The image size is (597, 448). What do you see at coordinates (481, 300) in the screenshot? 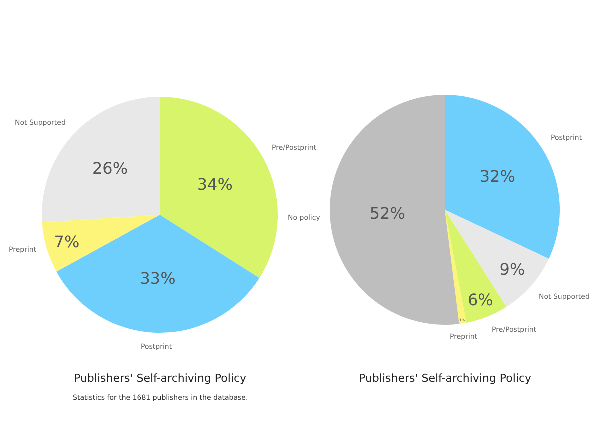
I see `data-label: 6%` at bounding box center [481, 300].